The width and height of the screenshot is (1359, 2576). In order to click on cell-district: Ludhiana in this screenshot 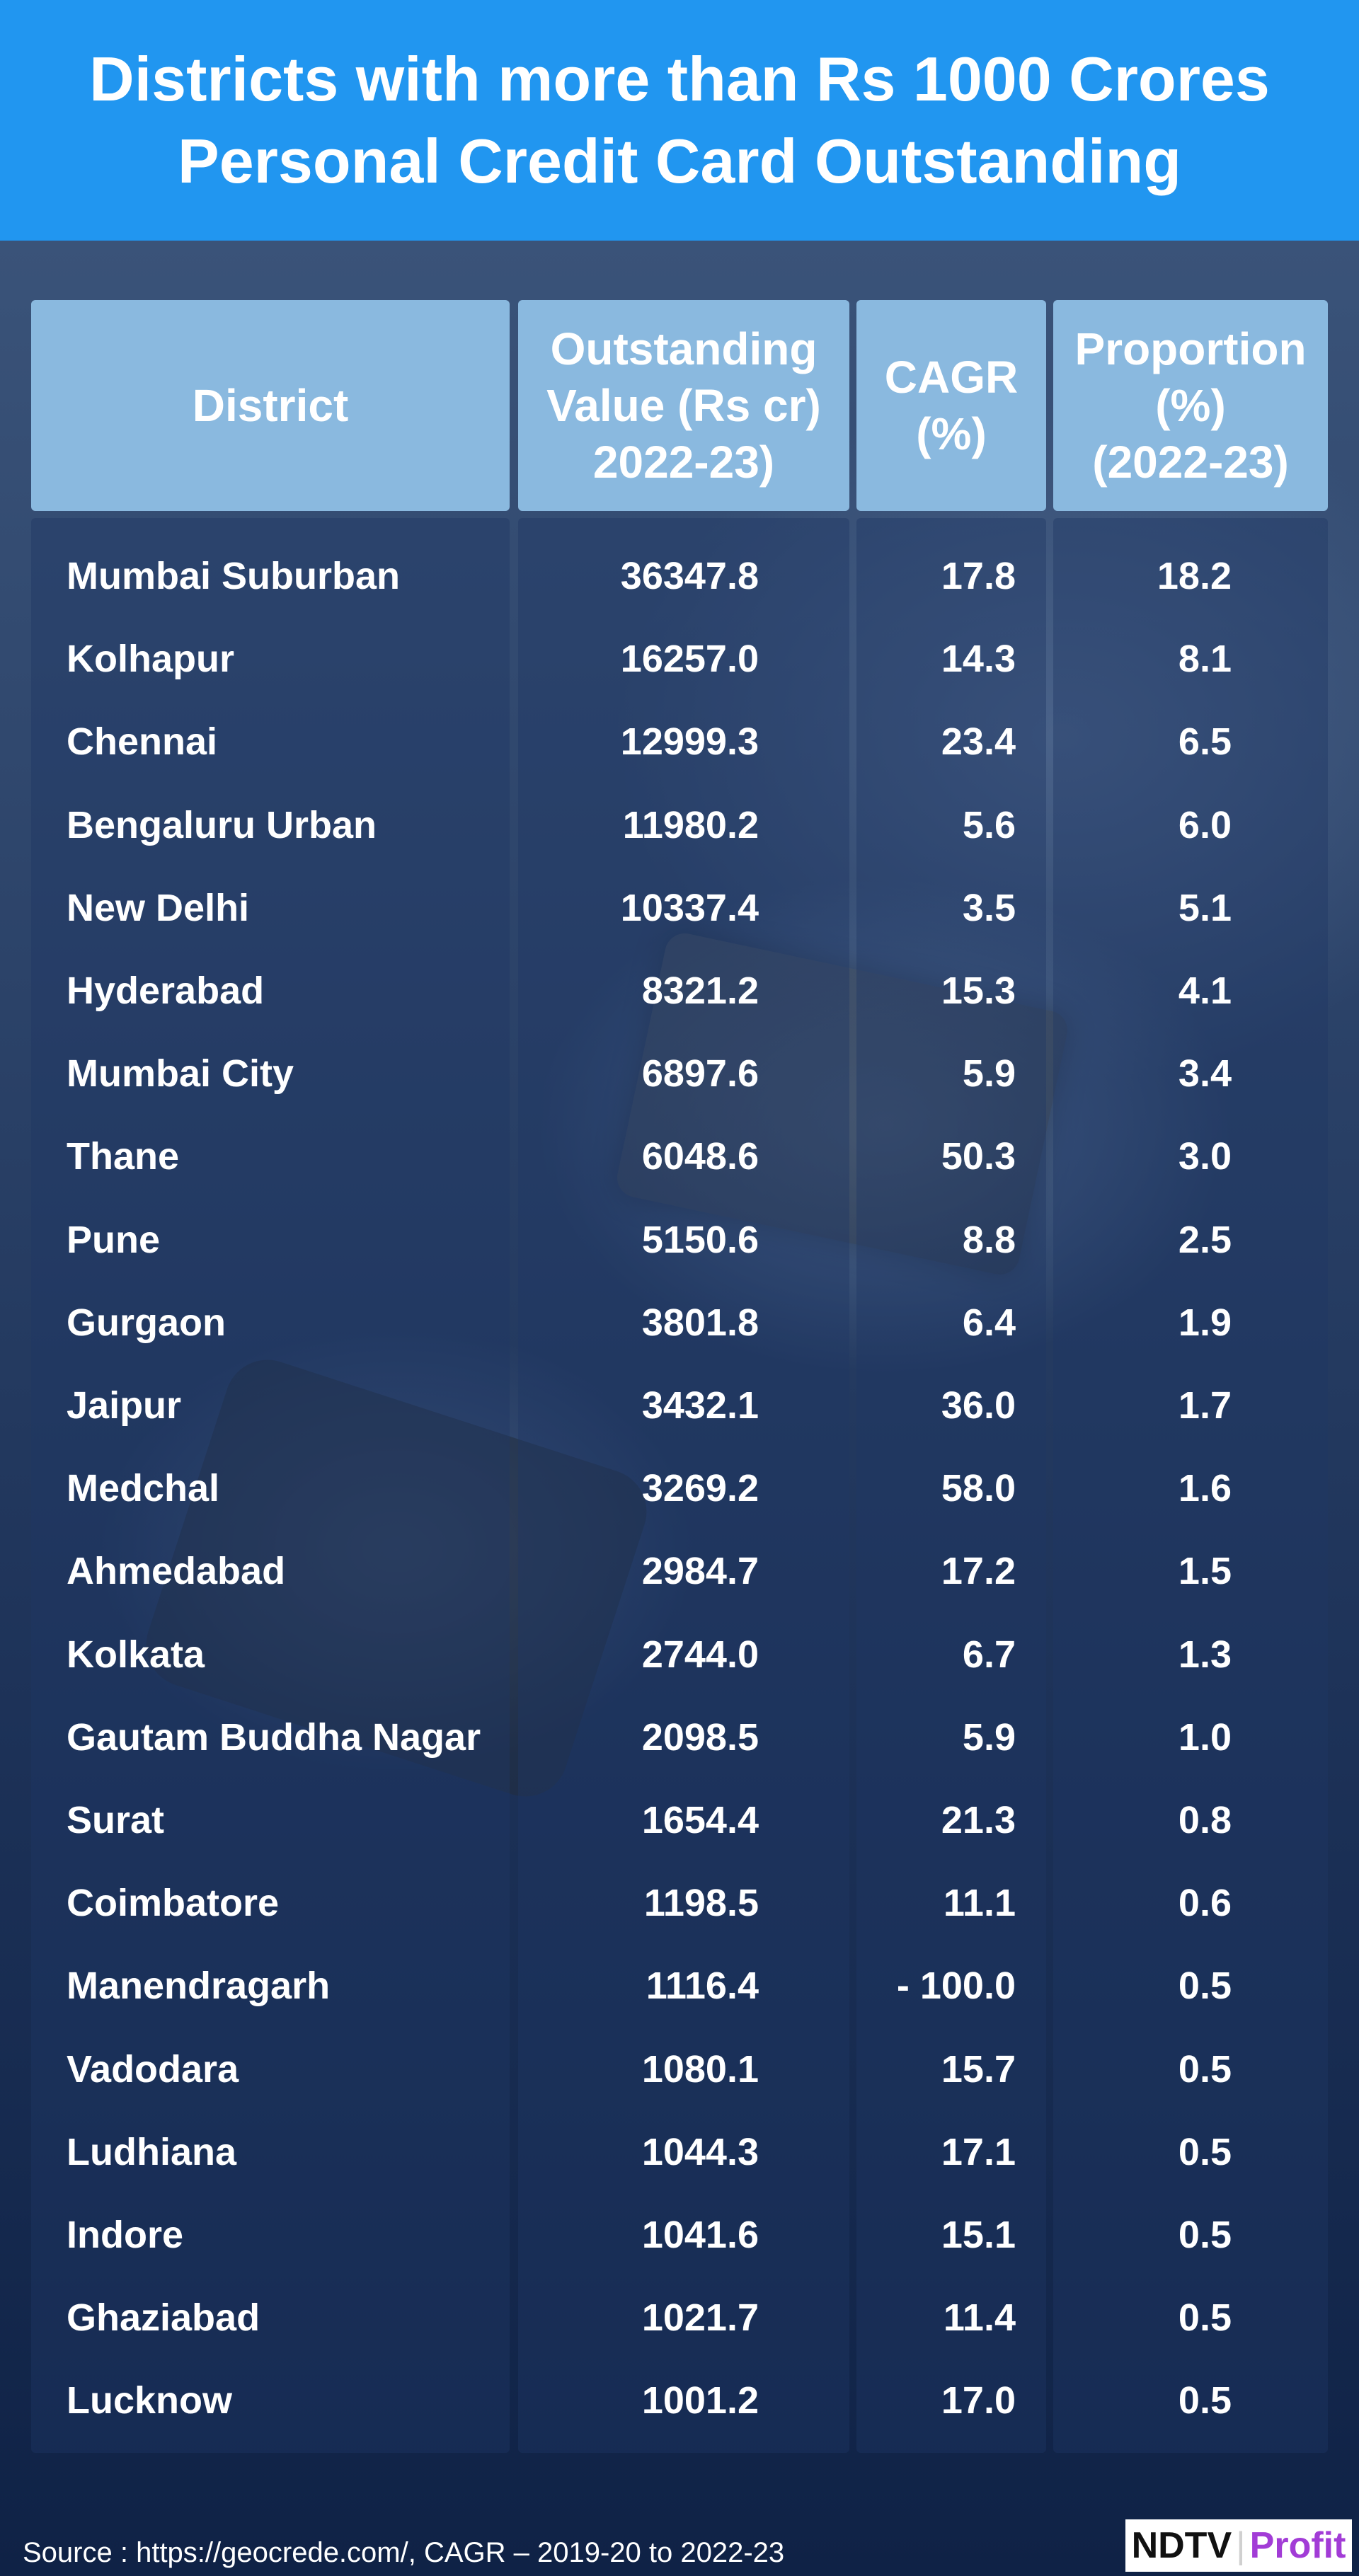, I will do `click(151, 2151)`.